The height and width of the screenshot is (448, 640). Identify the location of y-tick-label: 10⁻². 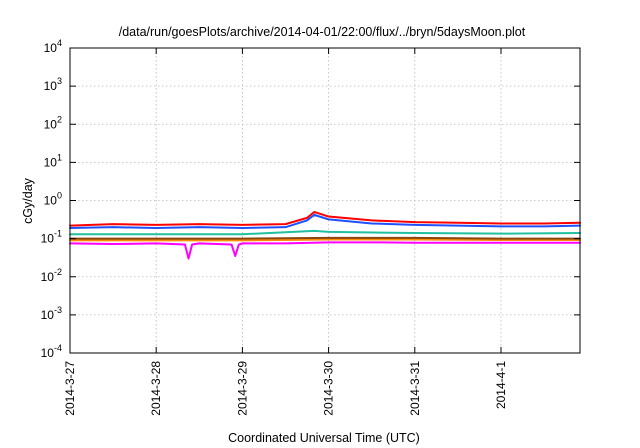
(51, 275).